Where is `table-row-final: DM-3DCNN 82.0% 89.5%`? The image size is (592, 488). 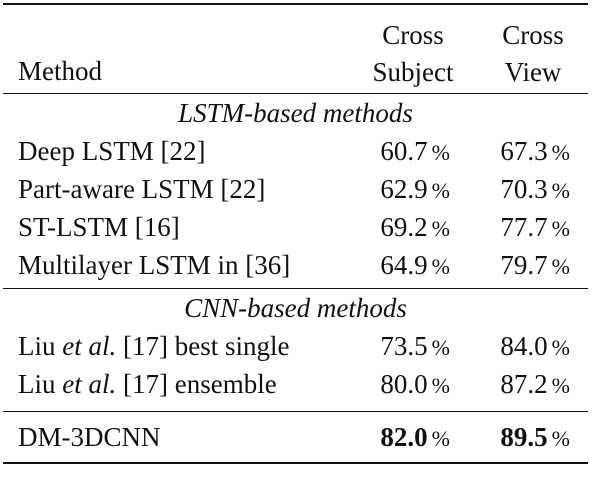 table-row-final: DM-3DCNN 82.0% 89.5% is located at coordinates (295, 437).